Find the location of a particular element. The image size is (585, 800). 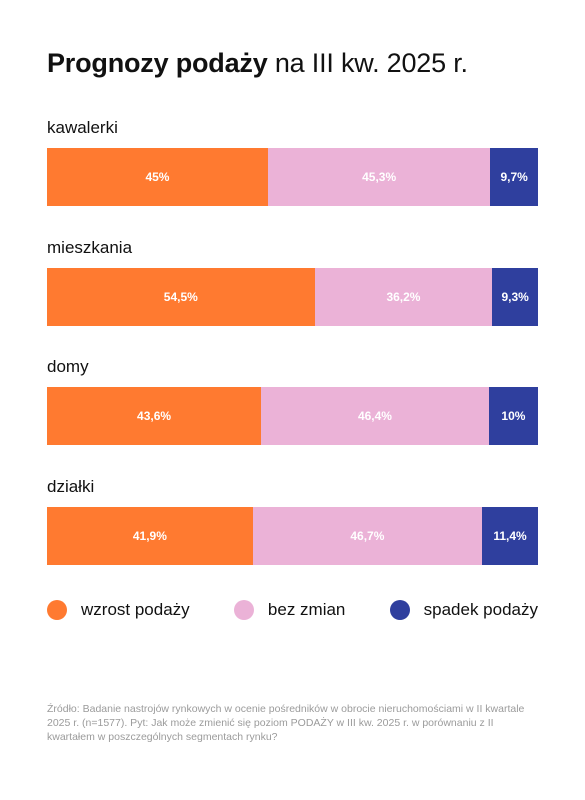

chart-legend: wzrost podaży bez zmian spadek podaży is located at coordinates (292, 610).